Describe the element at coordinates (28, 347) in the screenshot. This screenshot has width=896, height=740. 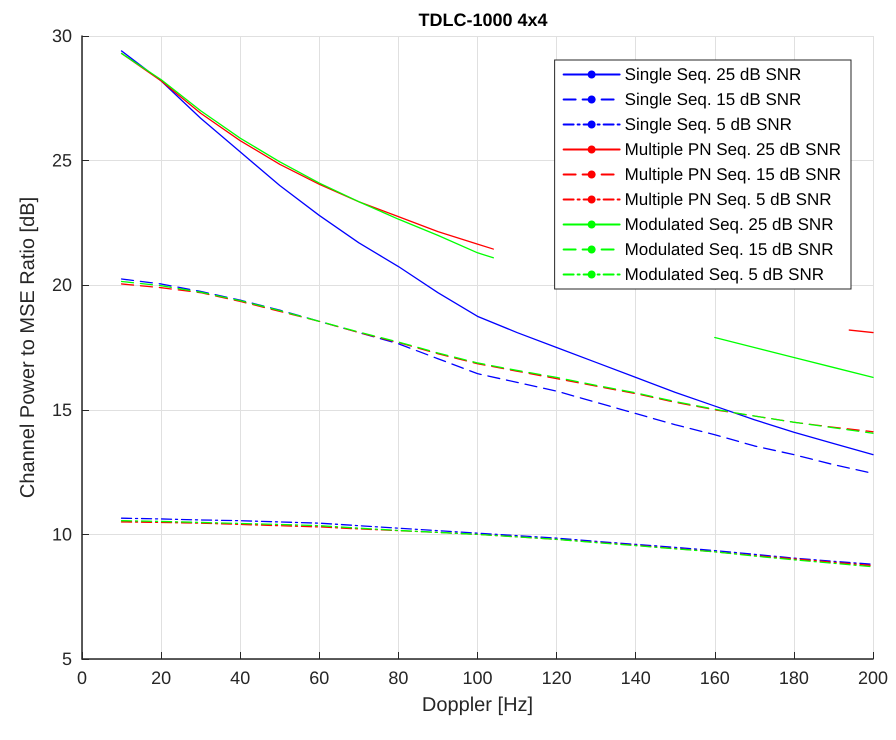
I see `y-axis-title: Channel Power to MSE Ratio [dB]` at that location.